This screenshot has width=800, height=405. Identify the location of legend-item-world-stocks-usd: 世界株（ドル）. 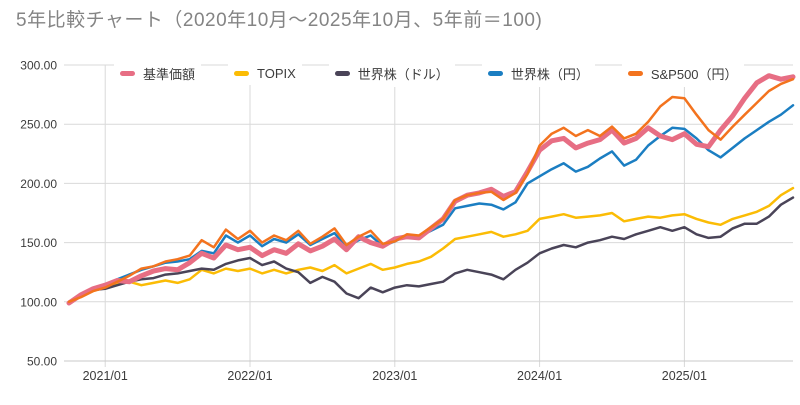
(391, 73).